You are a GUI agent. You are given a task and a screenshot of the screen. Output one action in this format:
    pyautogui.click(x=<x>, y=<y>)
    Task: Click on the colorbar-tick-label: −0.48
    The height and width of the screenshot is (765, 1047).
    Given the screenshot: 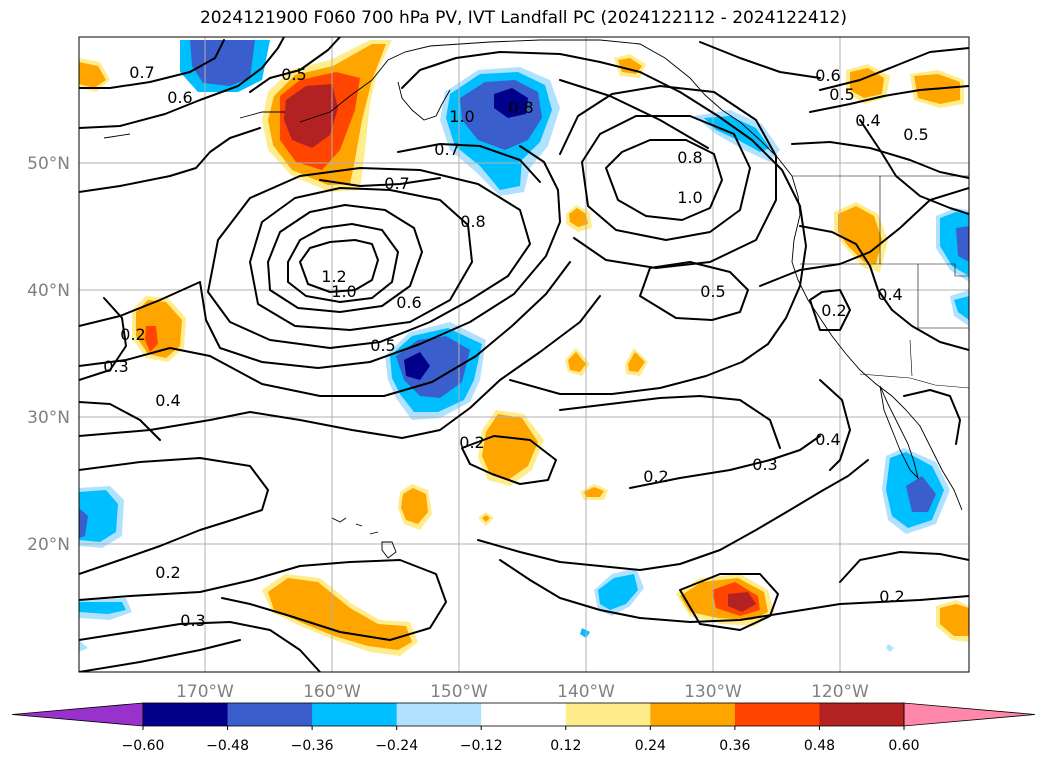 What is the action you would take?
    pyautogui.click(x=227, y=746)
    